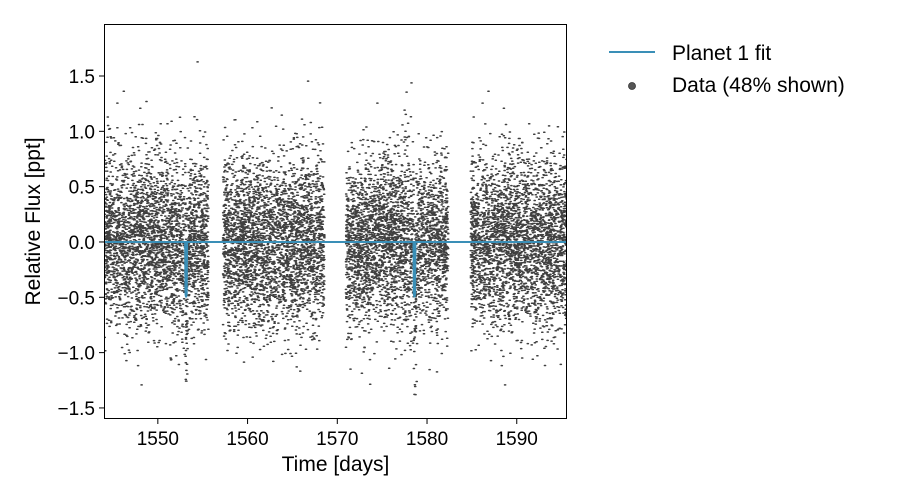 Image resolution: width=900 pixels, height=500 pixels. I want to click on y-axis-ticks: −1.5 −1.0 −0.5 0.0 0.5 1.0 1.5, so click(80, 243).